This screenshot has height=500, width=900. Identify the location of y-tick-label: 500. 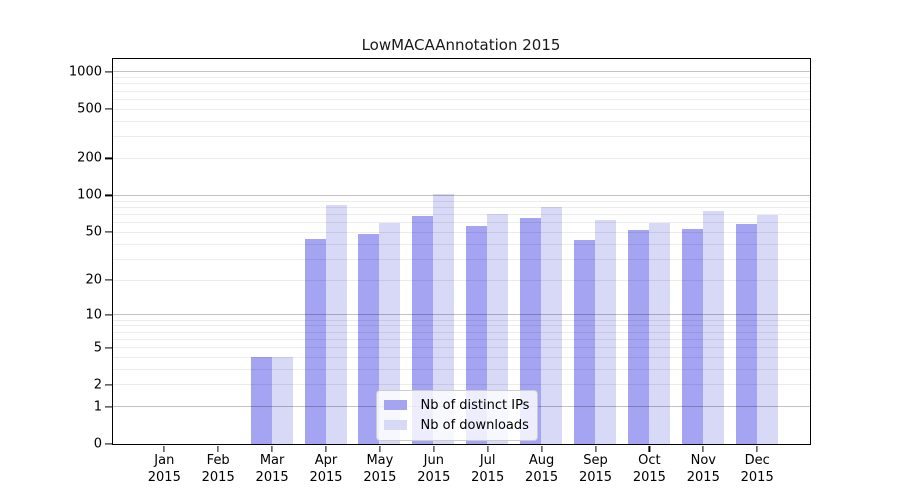
(89, 109).